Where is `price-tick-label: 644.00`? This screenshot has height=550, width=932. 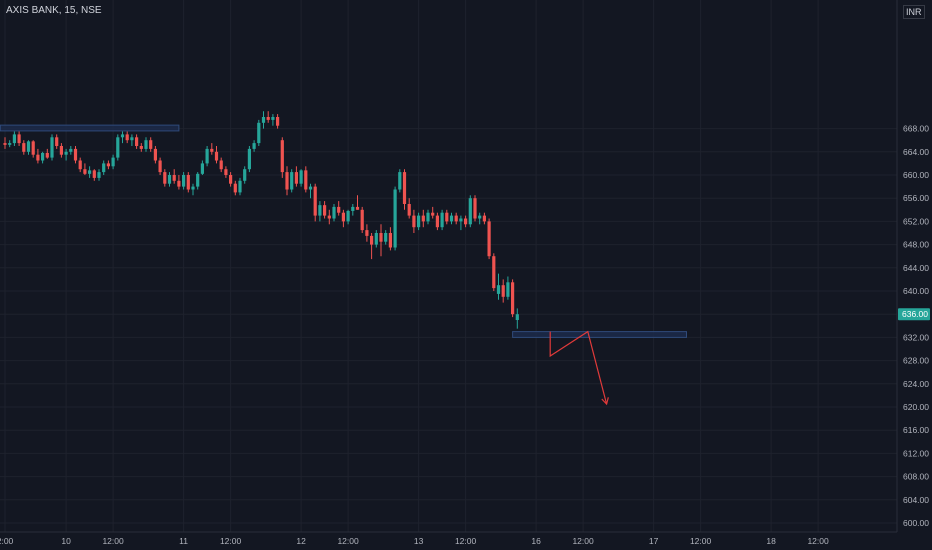 price-tick-label: 644.00 is located at coordinates (916, 268).